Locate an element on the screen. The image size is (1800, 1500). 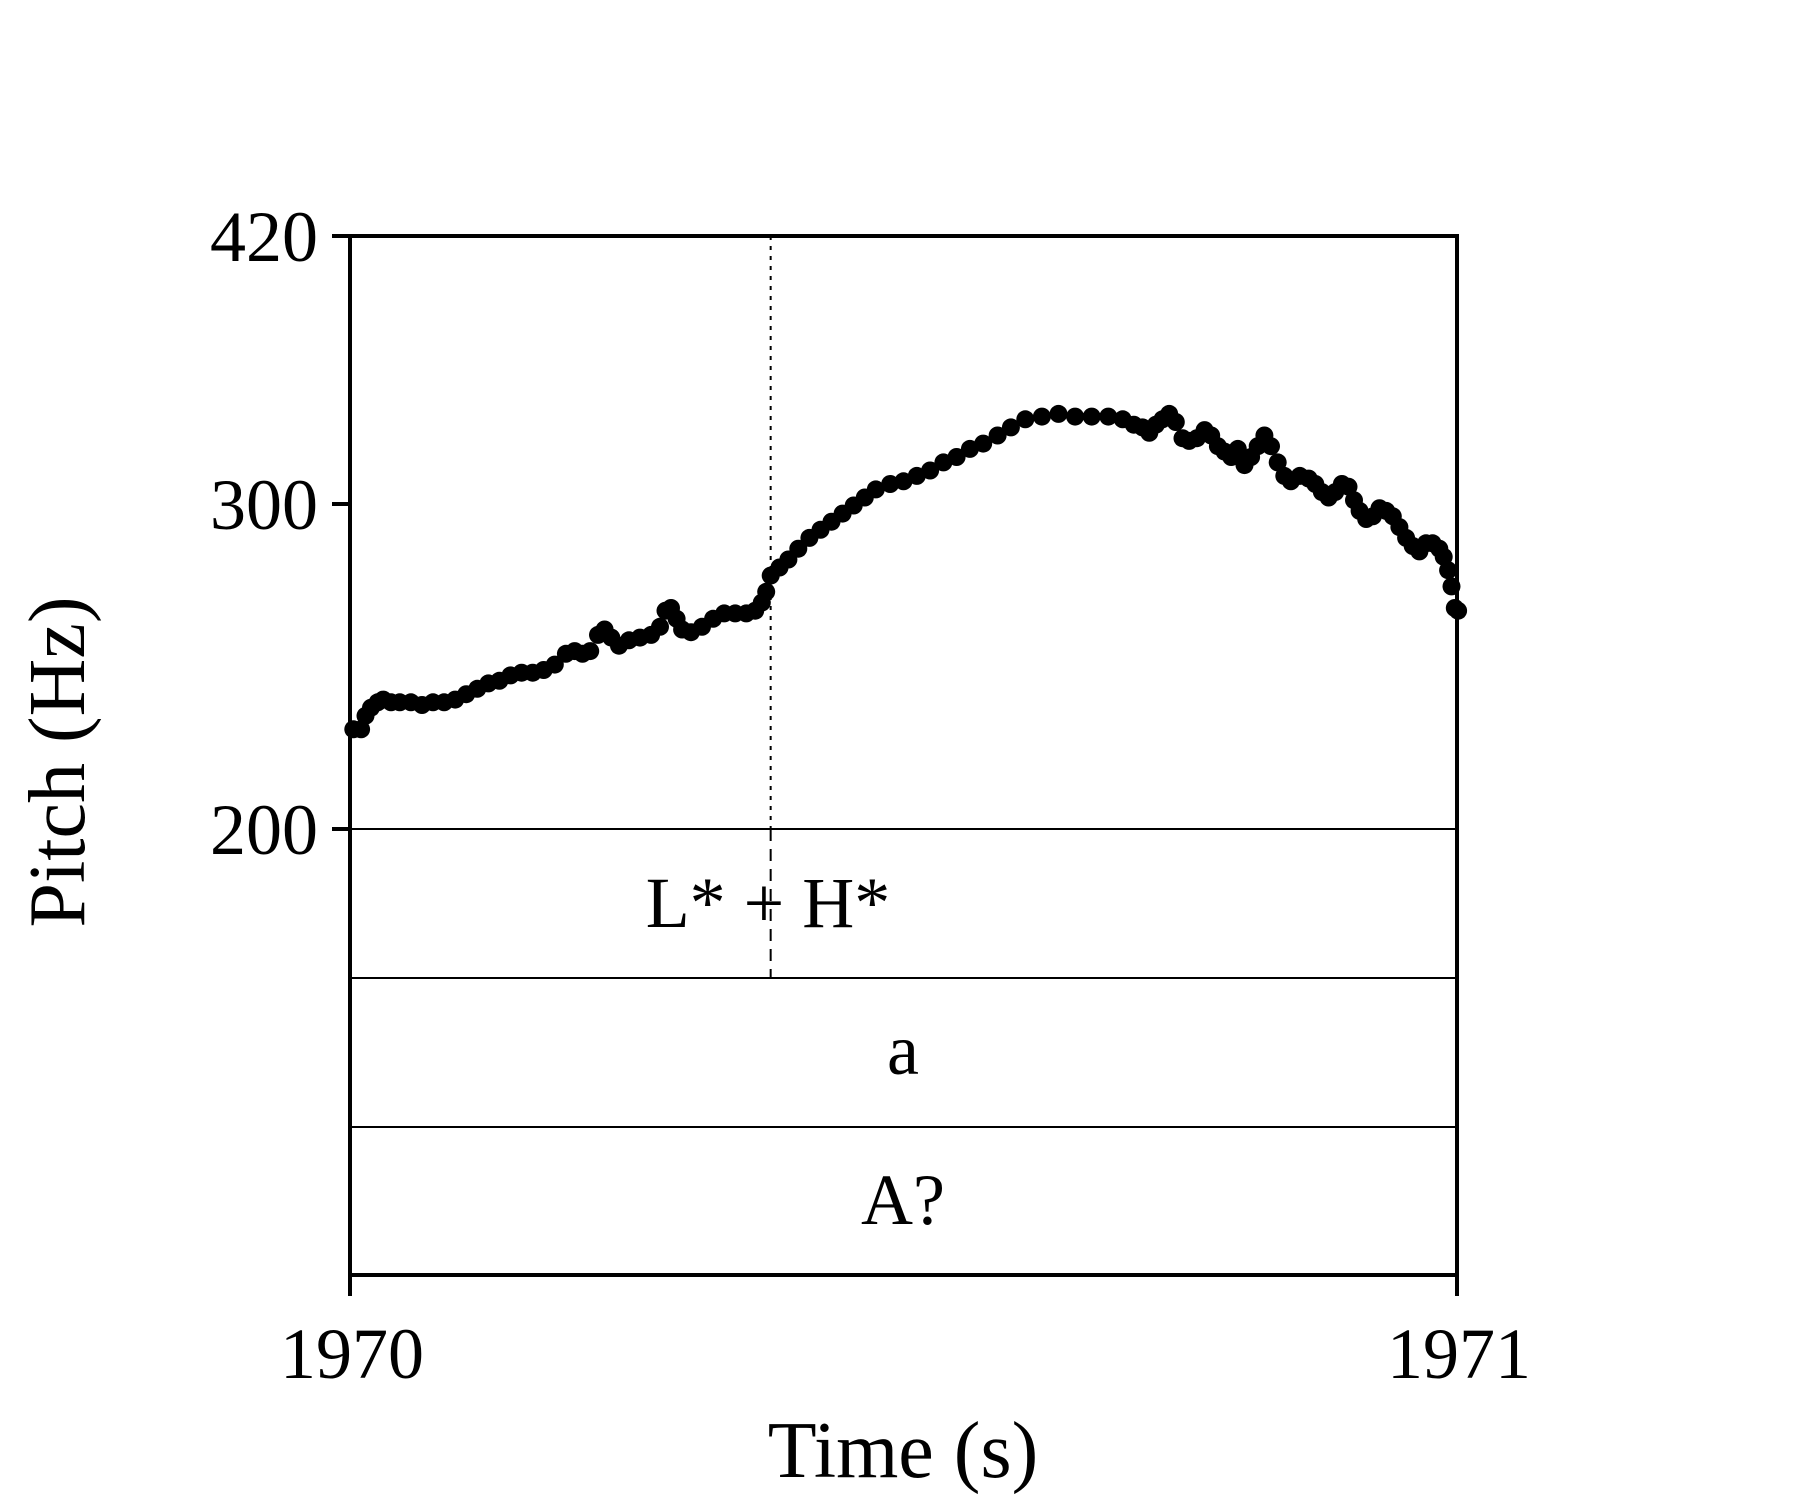
x-tick-label-1970: 1970 is located at coordinates (352, 1354).